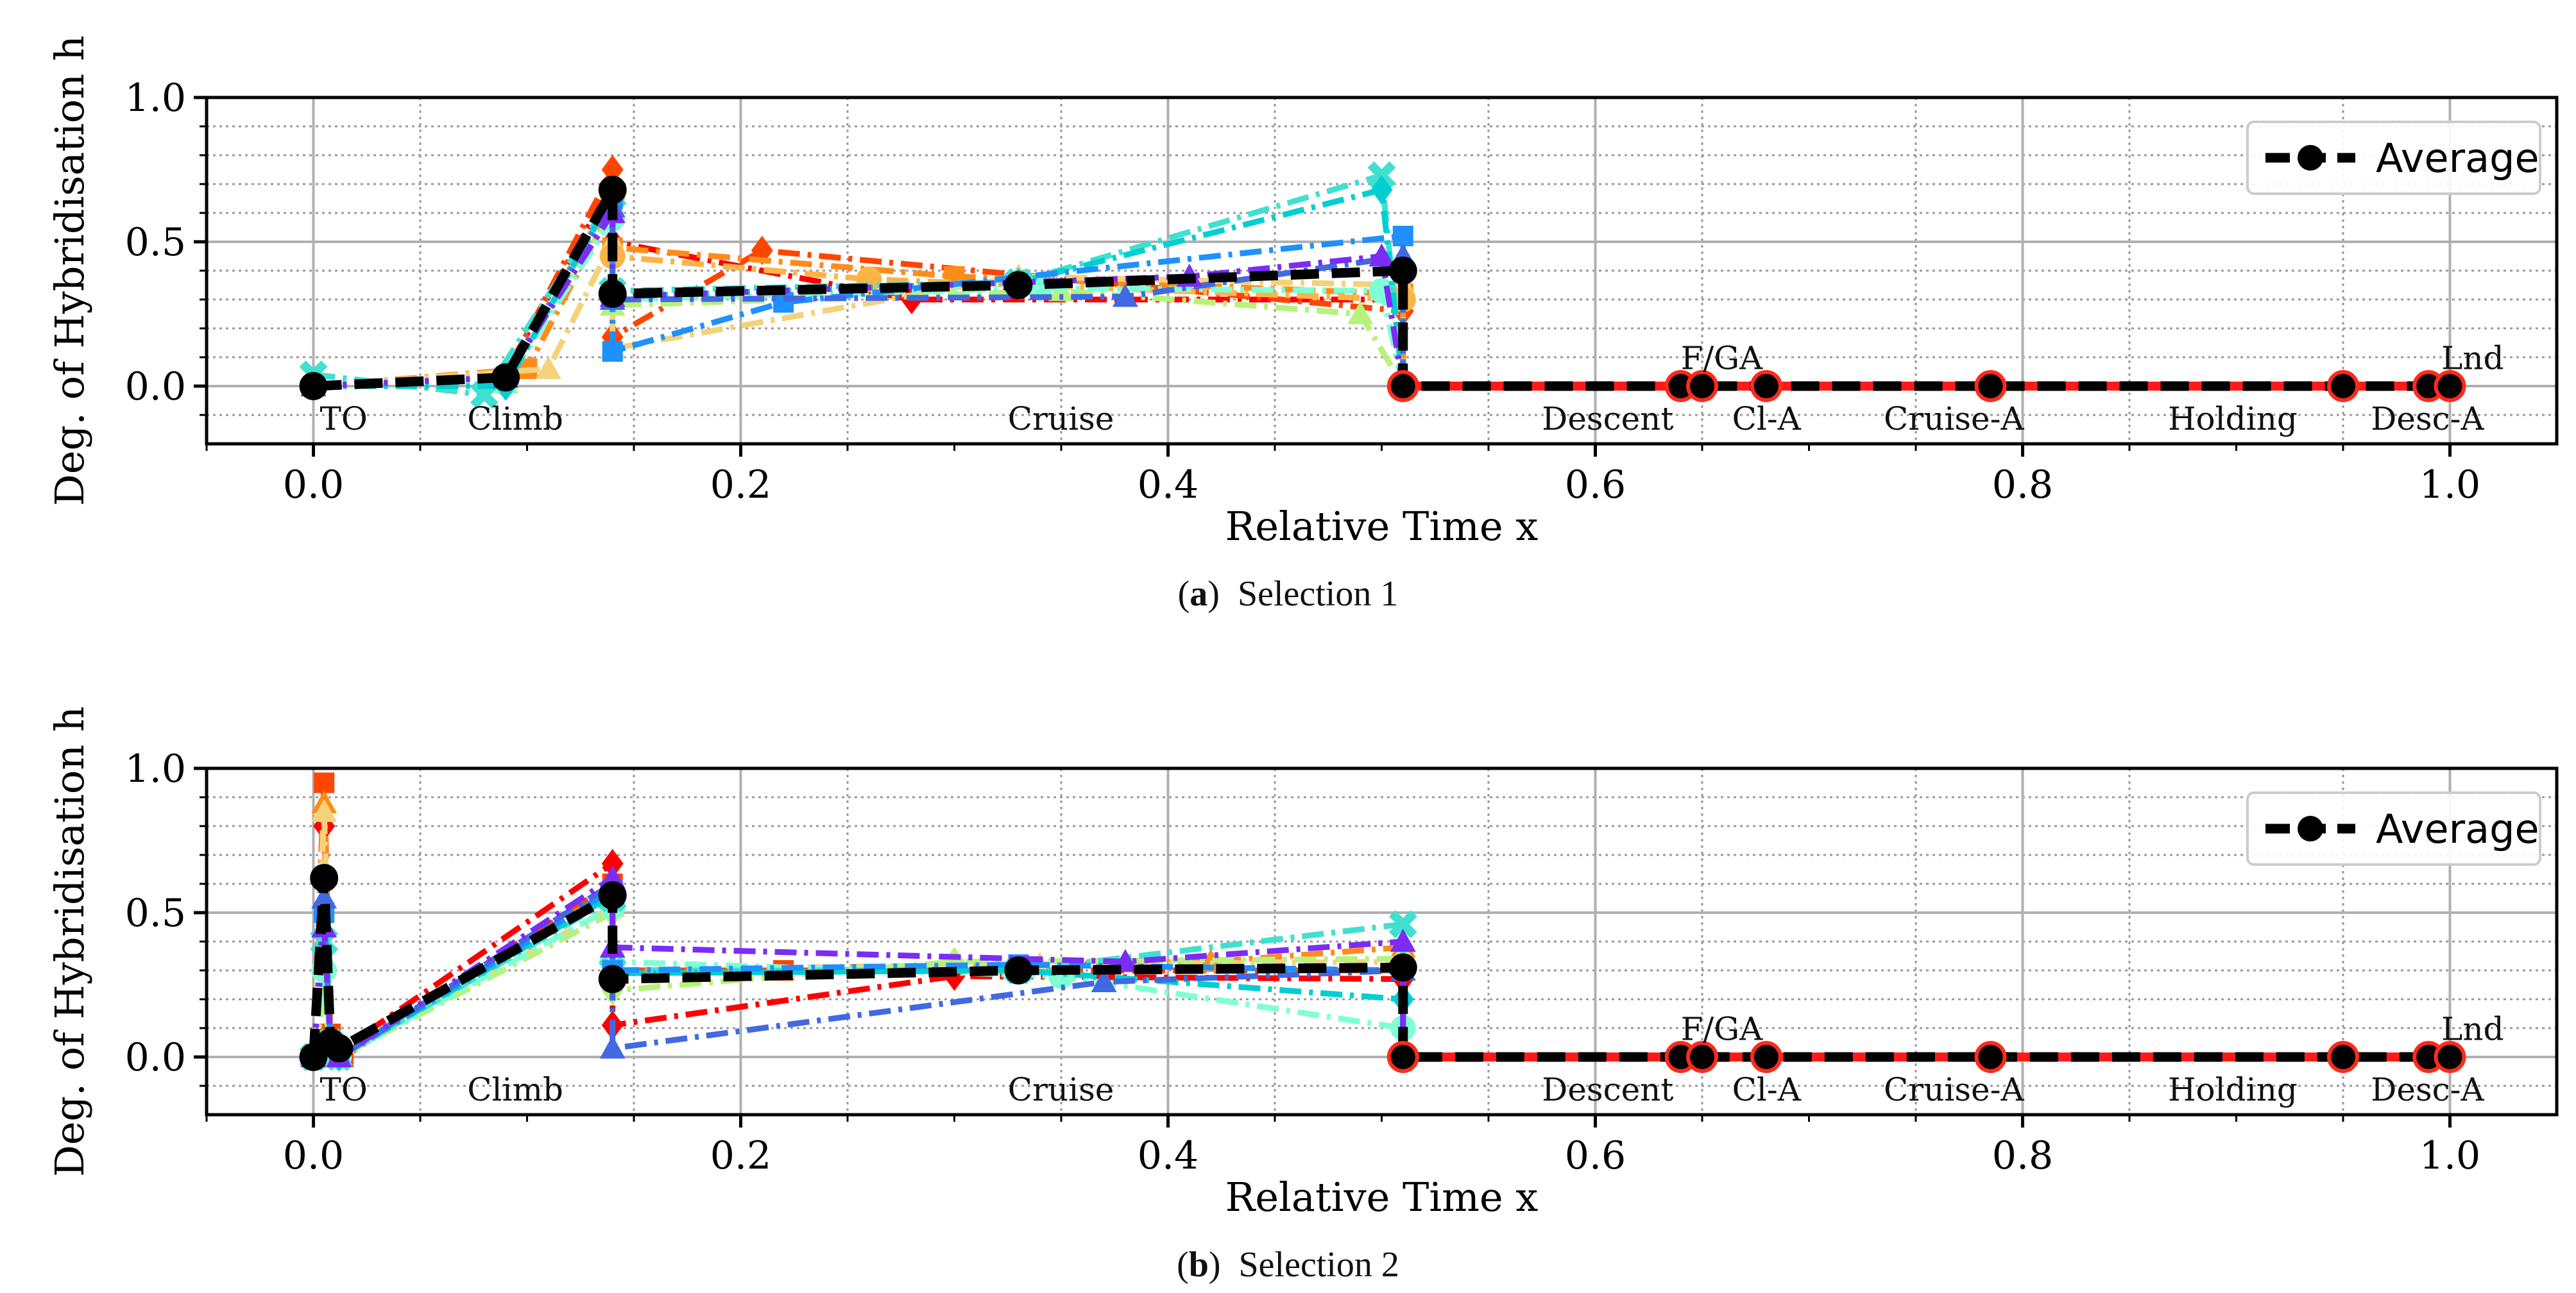  I want to click on phase-label: Lnd, so click(2472, 1029).